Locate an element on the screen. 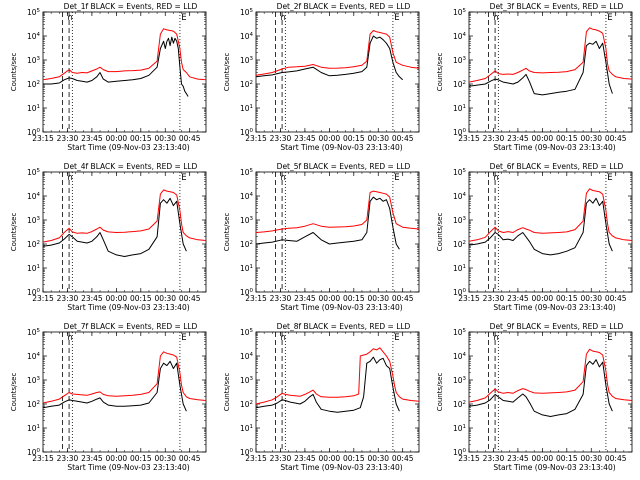 The image size is (640, 480). panel-title: Det_9f BLACK = Events, RED = LLD is located at coordinates (557, 326).